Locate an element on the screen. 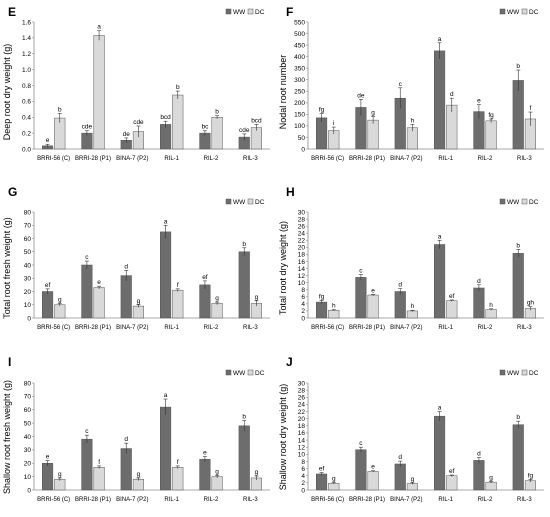 The width and height of the screenshot is (550, 517). y-tick-label: 0.4 is located at coordinates (26, 118).